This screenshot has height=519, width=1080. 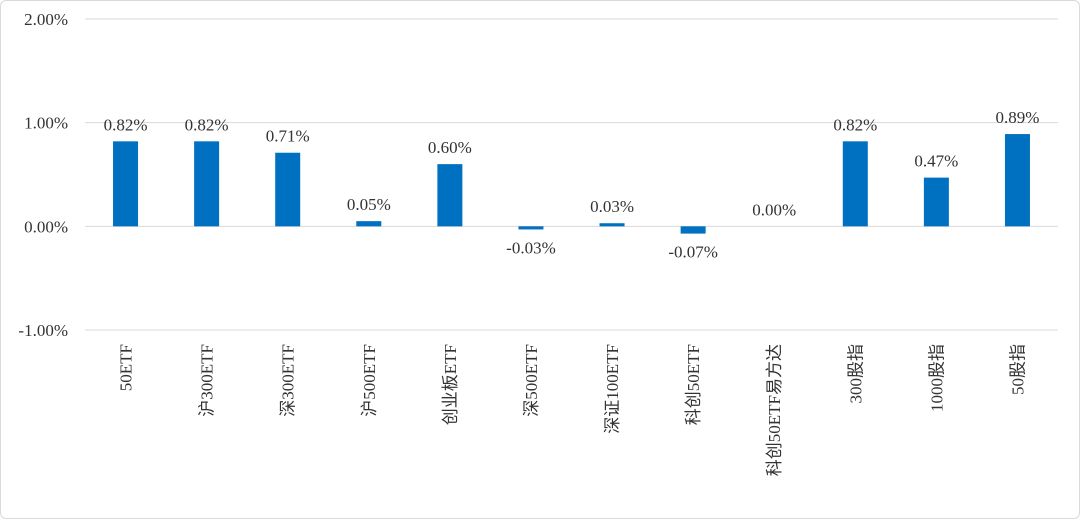 I want to click on y-axis-tick-labels: 2.00% 1.00% 0.00% -1.00%, so click(x=43, y=175).